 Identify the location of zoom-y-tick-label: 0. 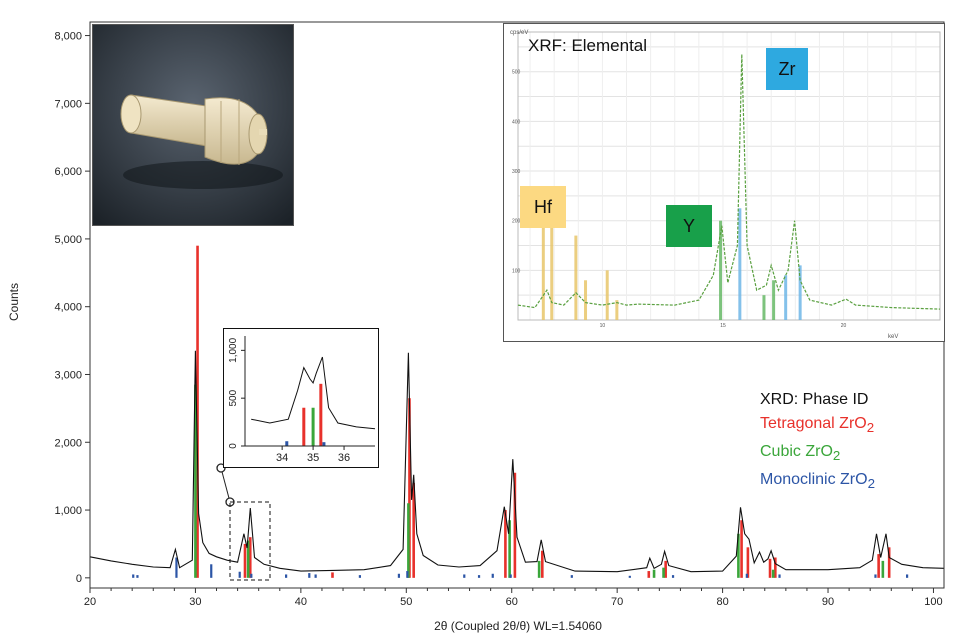
(233, 446).